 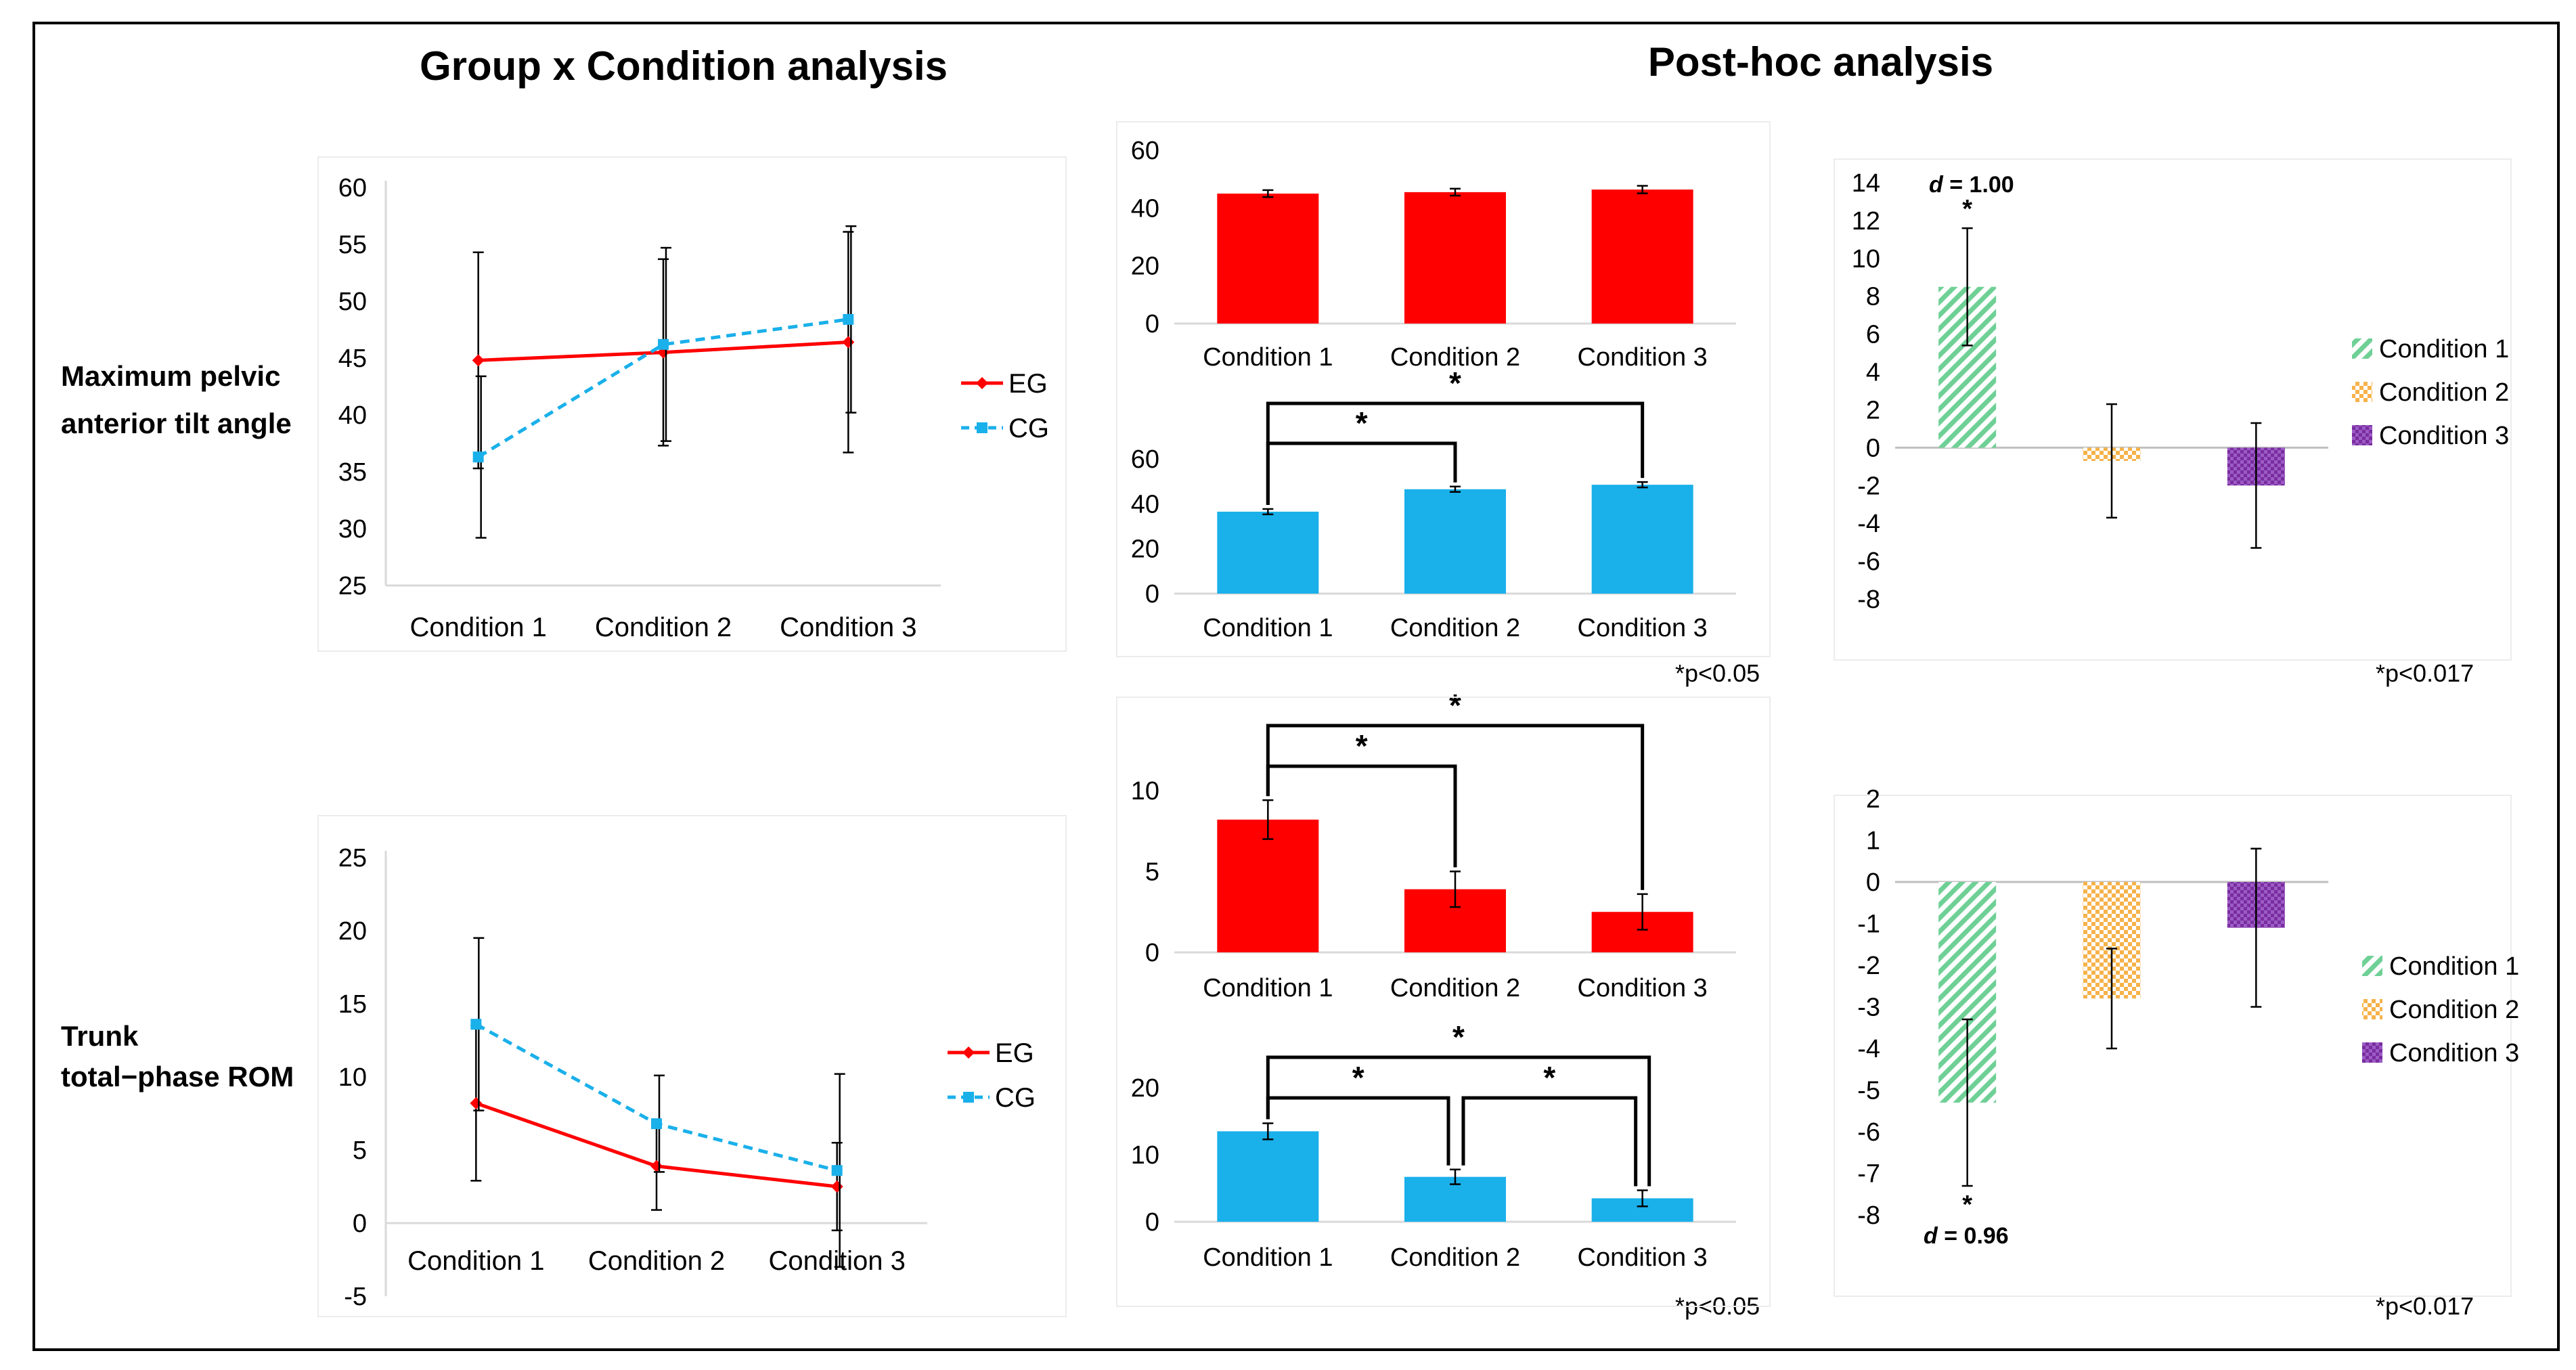 I want to click on legend-label-condition-2: Condition 2, so click(x=2454, y=1010).